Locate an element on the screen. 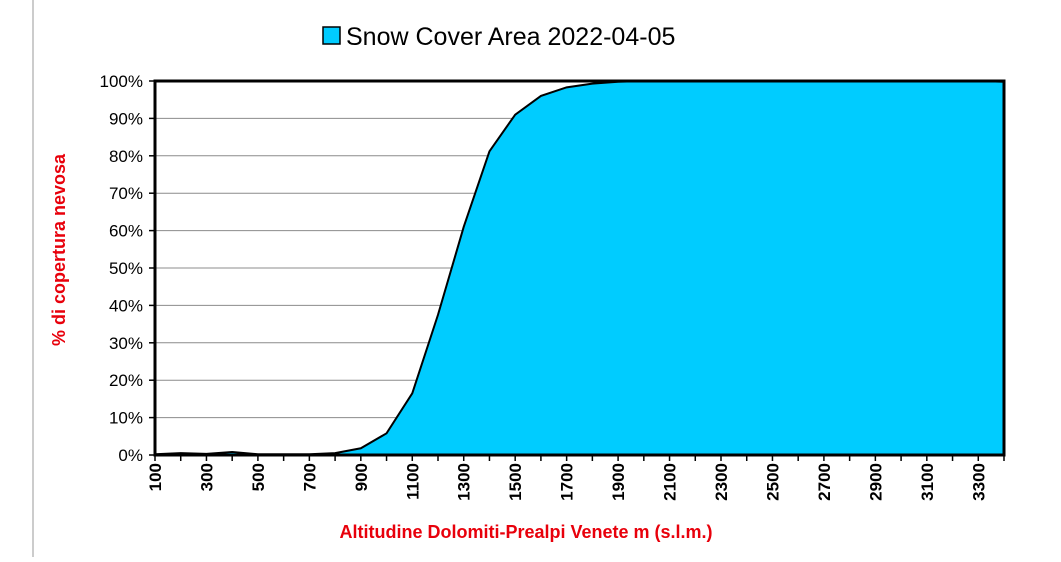 The image size is (1061, 562). y-tick-label: 30% is located at coordinates (126, 343).